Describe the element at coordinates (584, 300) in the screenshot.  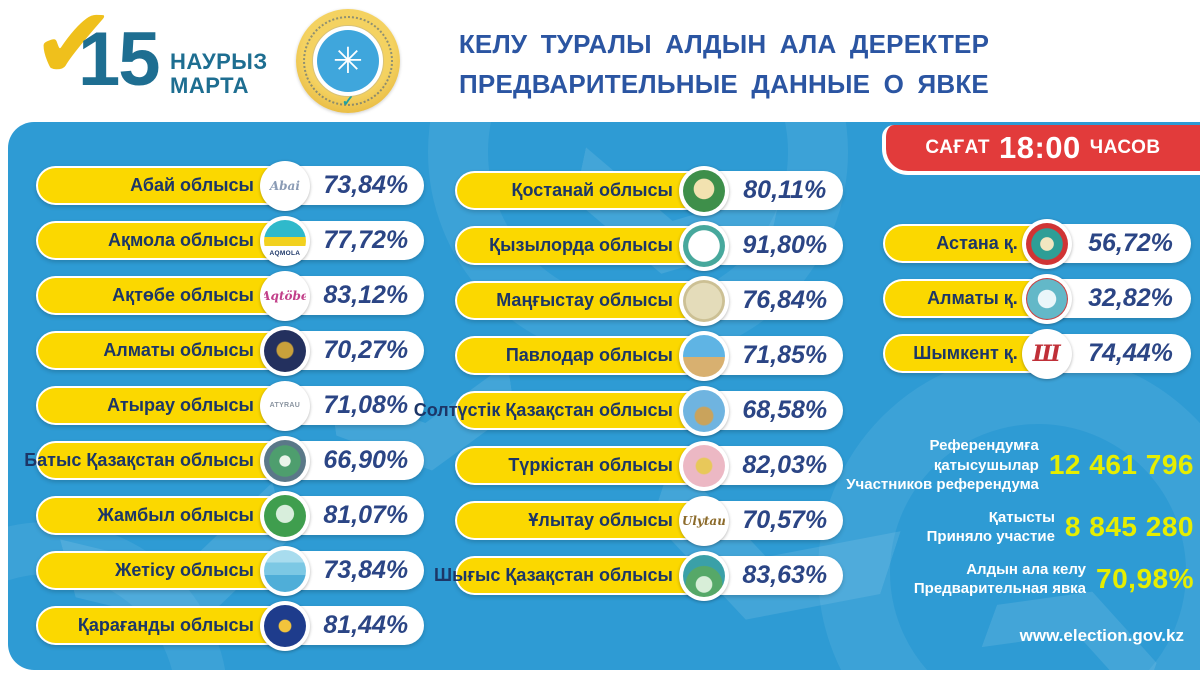
I see `region-name: Маңғыстау облысы` at that location.